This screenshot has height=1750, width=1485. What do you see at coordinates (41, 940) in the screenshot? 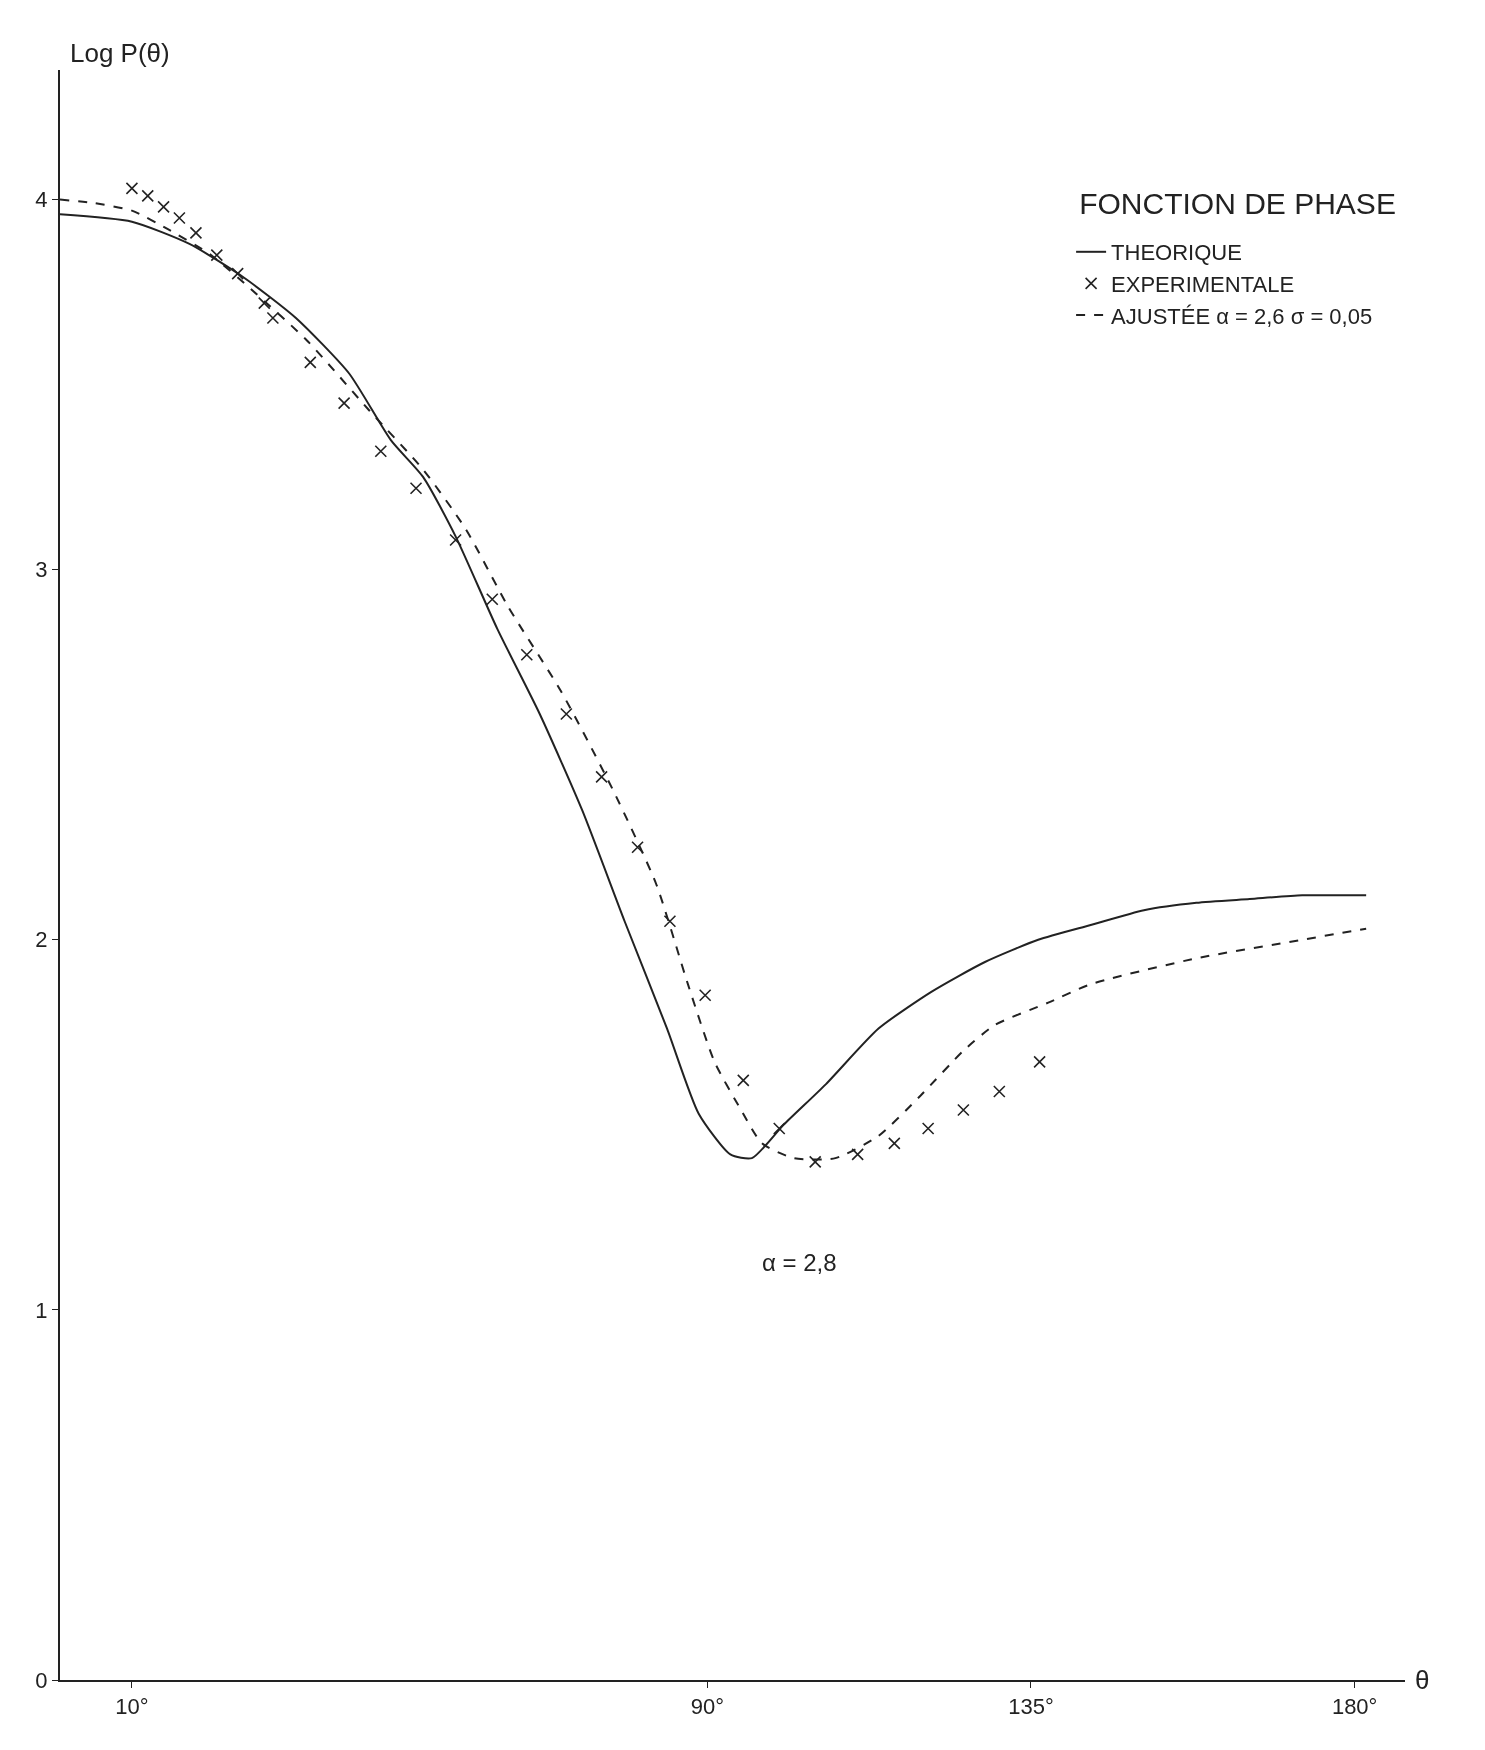
I see `y-tick-label: 2` at bounding box center [41, 940].